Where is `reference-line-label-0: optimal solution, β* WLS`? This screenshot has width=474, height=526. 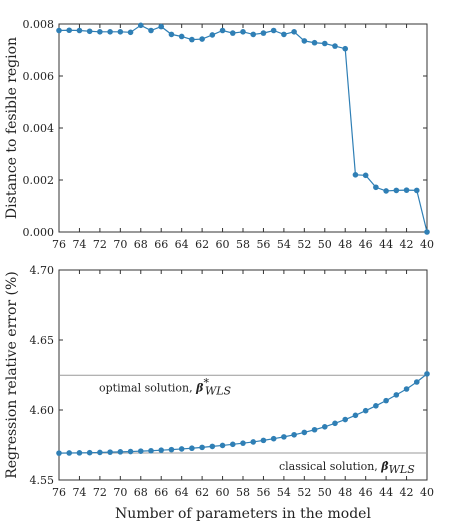 reference-line-label-0: optimal solution, β* WLS is located at coordinates (165, 386).